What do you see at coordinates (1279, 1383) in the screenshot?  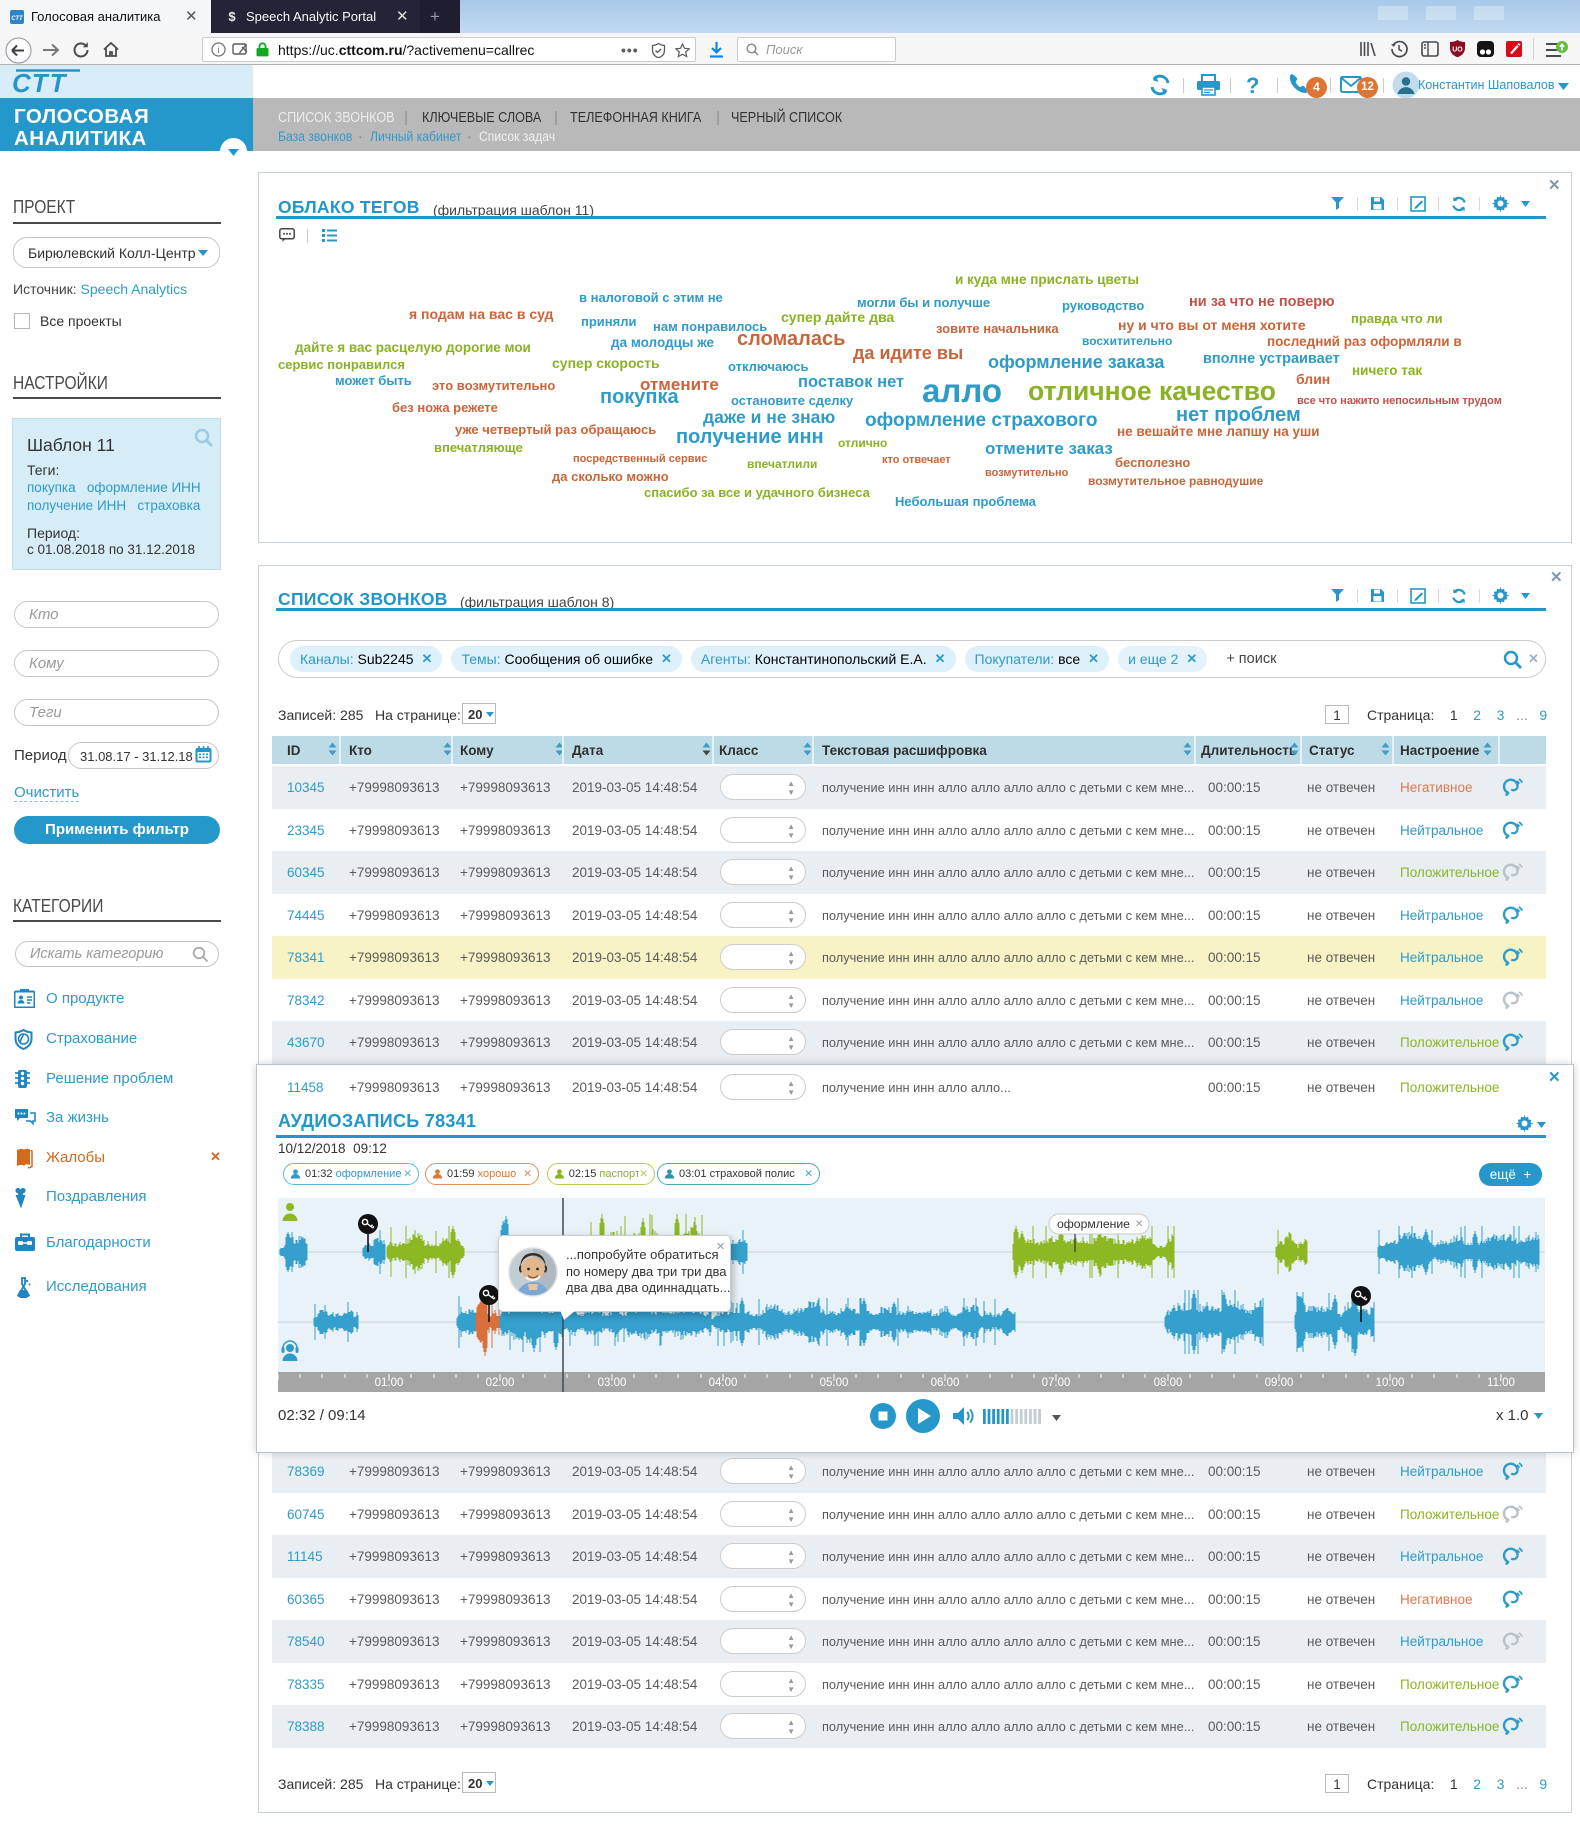 I see `svg-text: 09:00` at bounding box center [1279, 1383].